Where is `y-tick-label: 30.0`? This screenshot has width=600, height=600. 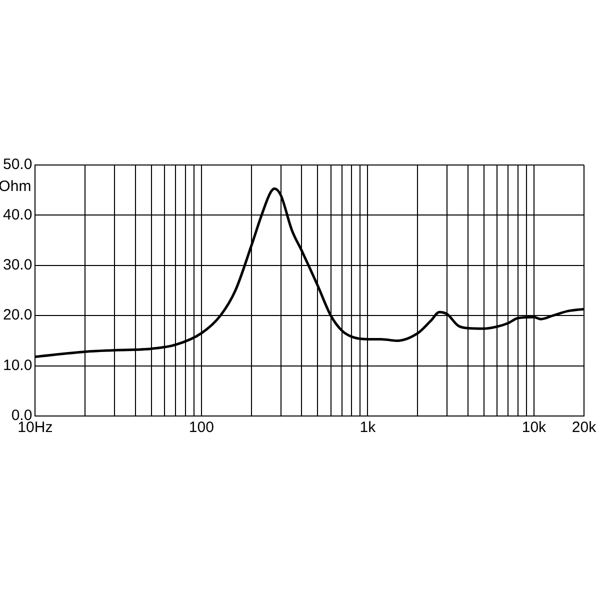
y-tick-label: 30.0 is located at coordinates (17, 265).